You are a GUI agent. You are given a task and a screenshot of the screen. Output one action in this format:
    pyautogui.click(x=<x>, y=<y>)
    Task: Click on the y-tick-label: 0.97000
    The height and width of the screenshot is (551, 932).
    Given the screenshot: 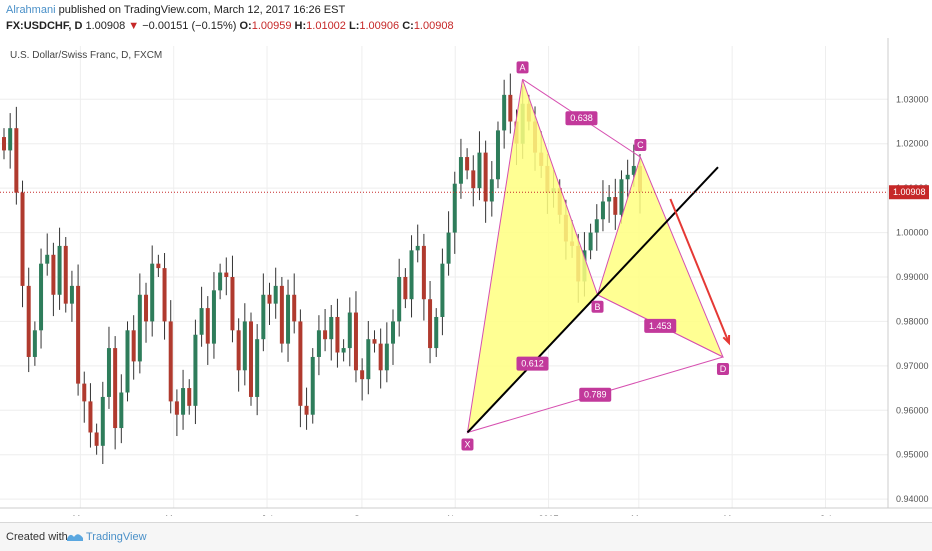 What is the action you would take?
    pyautogui.click(x=912, y=366)
    